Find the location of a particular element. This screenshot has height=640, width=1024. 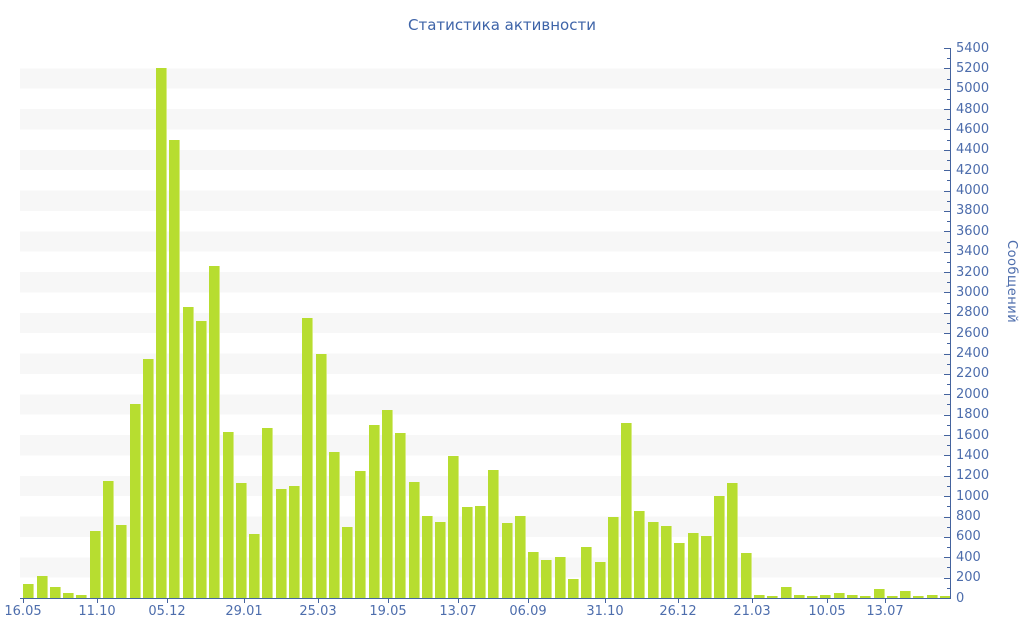

x-tick-label: 10.05 is located at coordinates (827, 611).